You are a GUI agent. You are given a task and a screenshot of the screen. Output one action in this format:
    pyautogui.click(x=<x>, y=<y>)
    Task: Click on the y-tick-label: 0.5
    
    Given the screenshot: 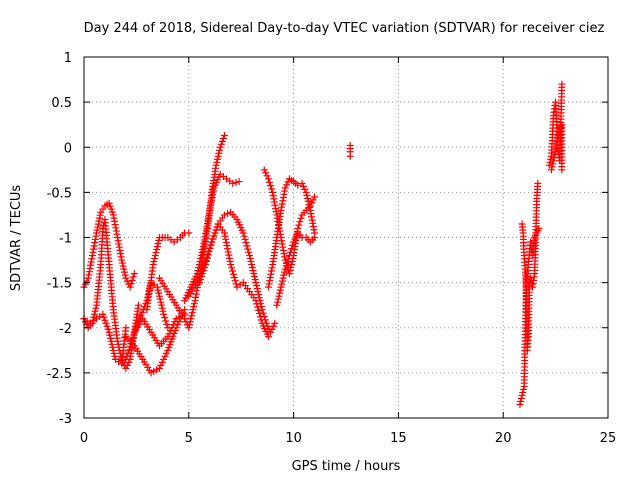 What is the action you would take?
    pyautogui.click(x=61, y=103)
    